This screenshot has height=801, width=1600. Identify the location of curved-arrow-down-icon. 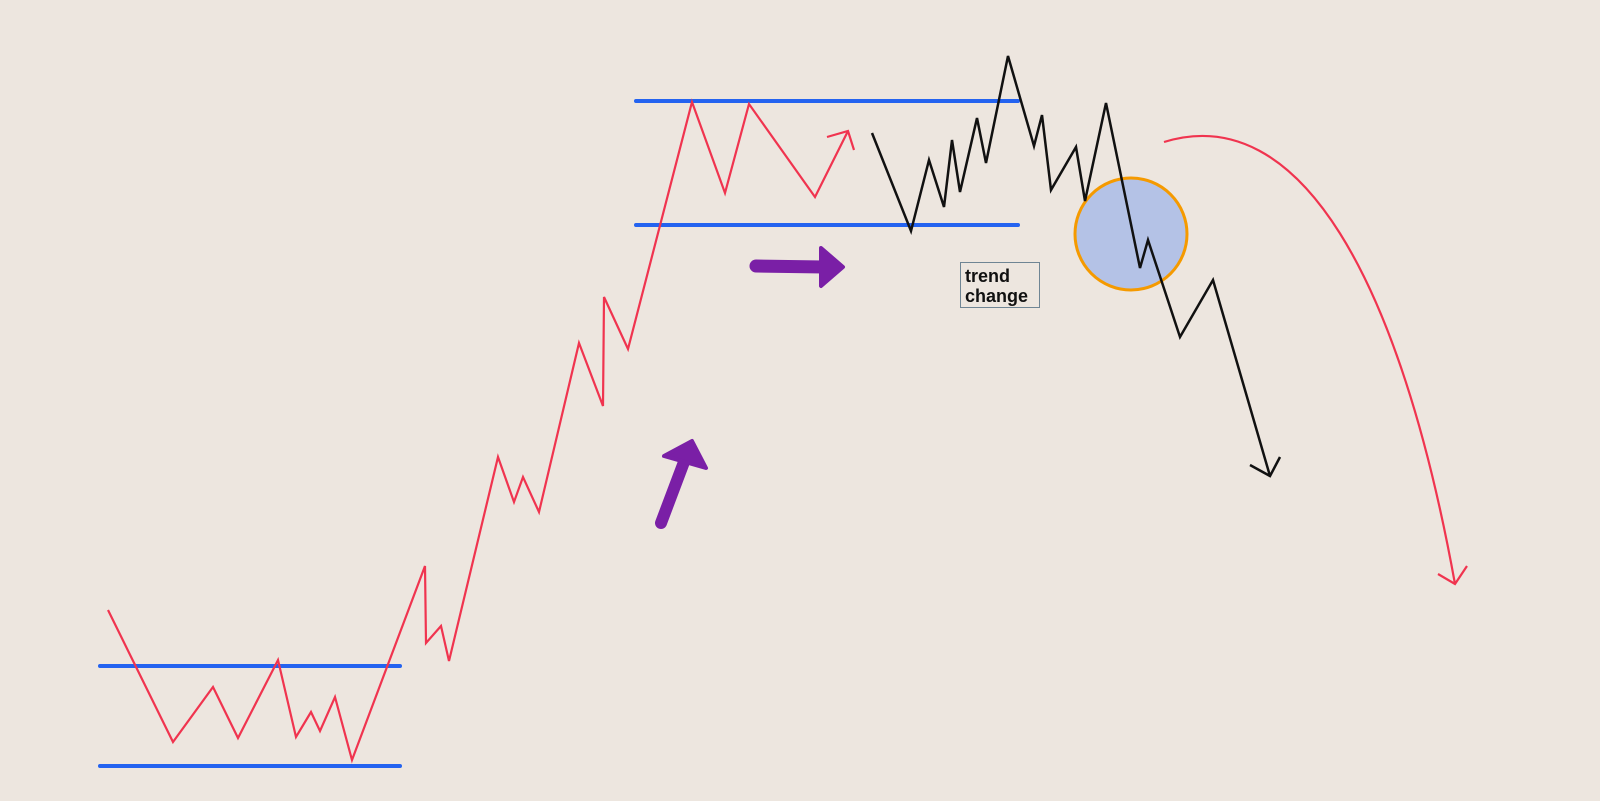
(1310, 360).